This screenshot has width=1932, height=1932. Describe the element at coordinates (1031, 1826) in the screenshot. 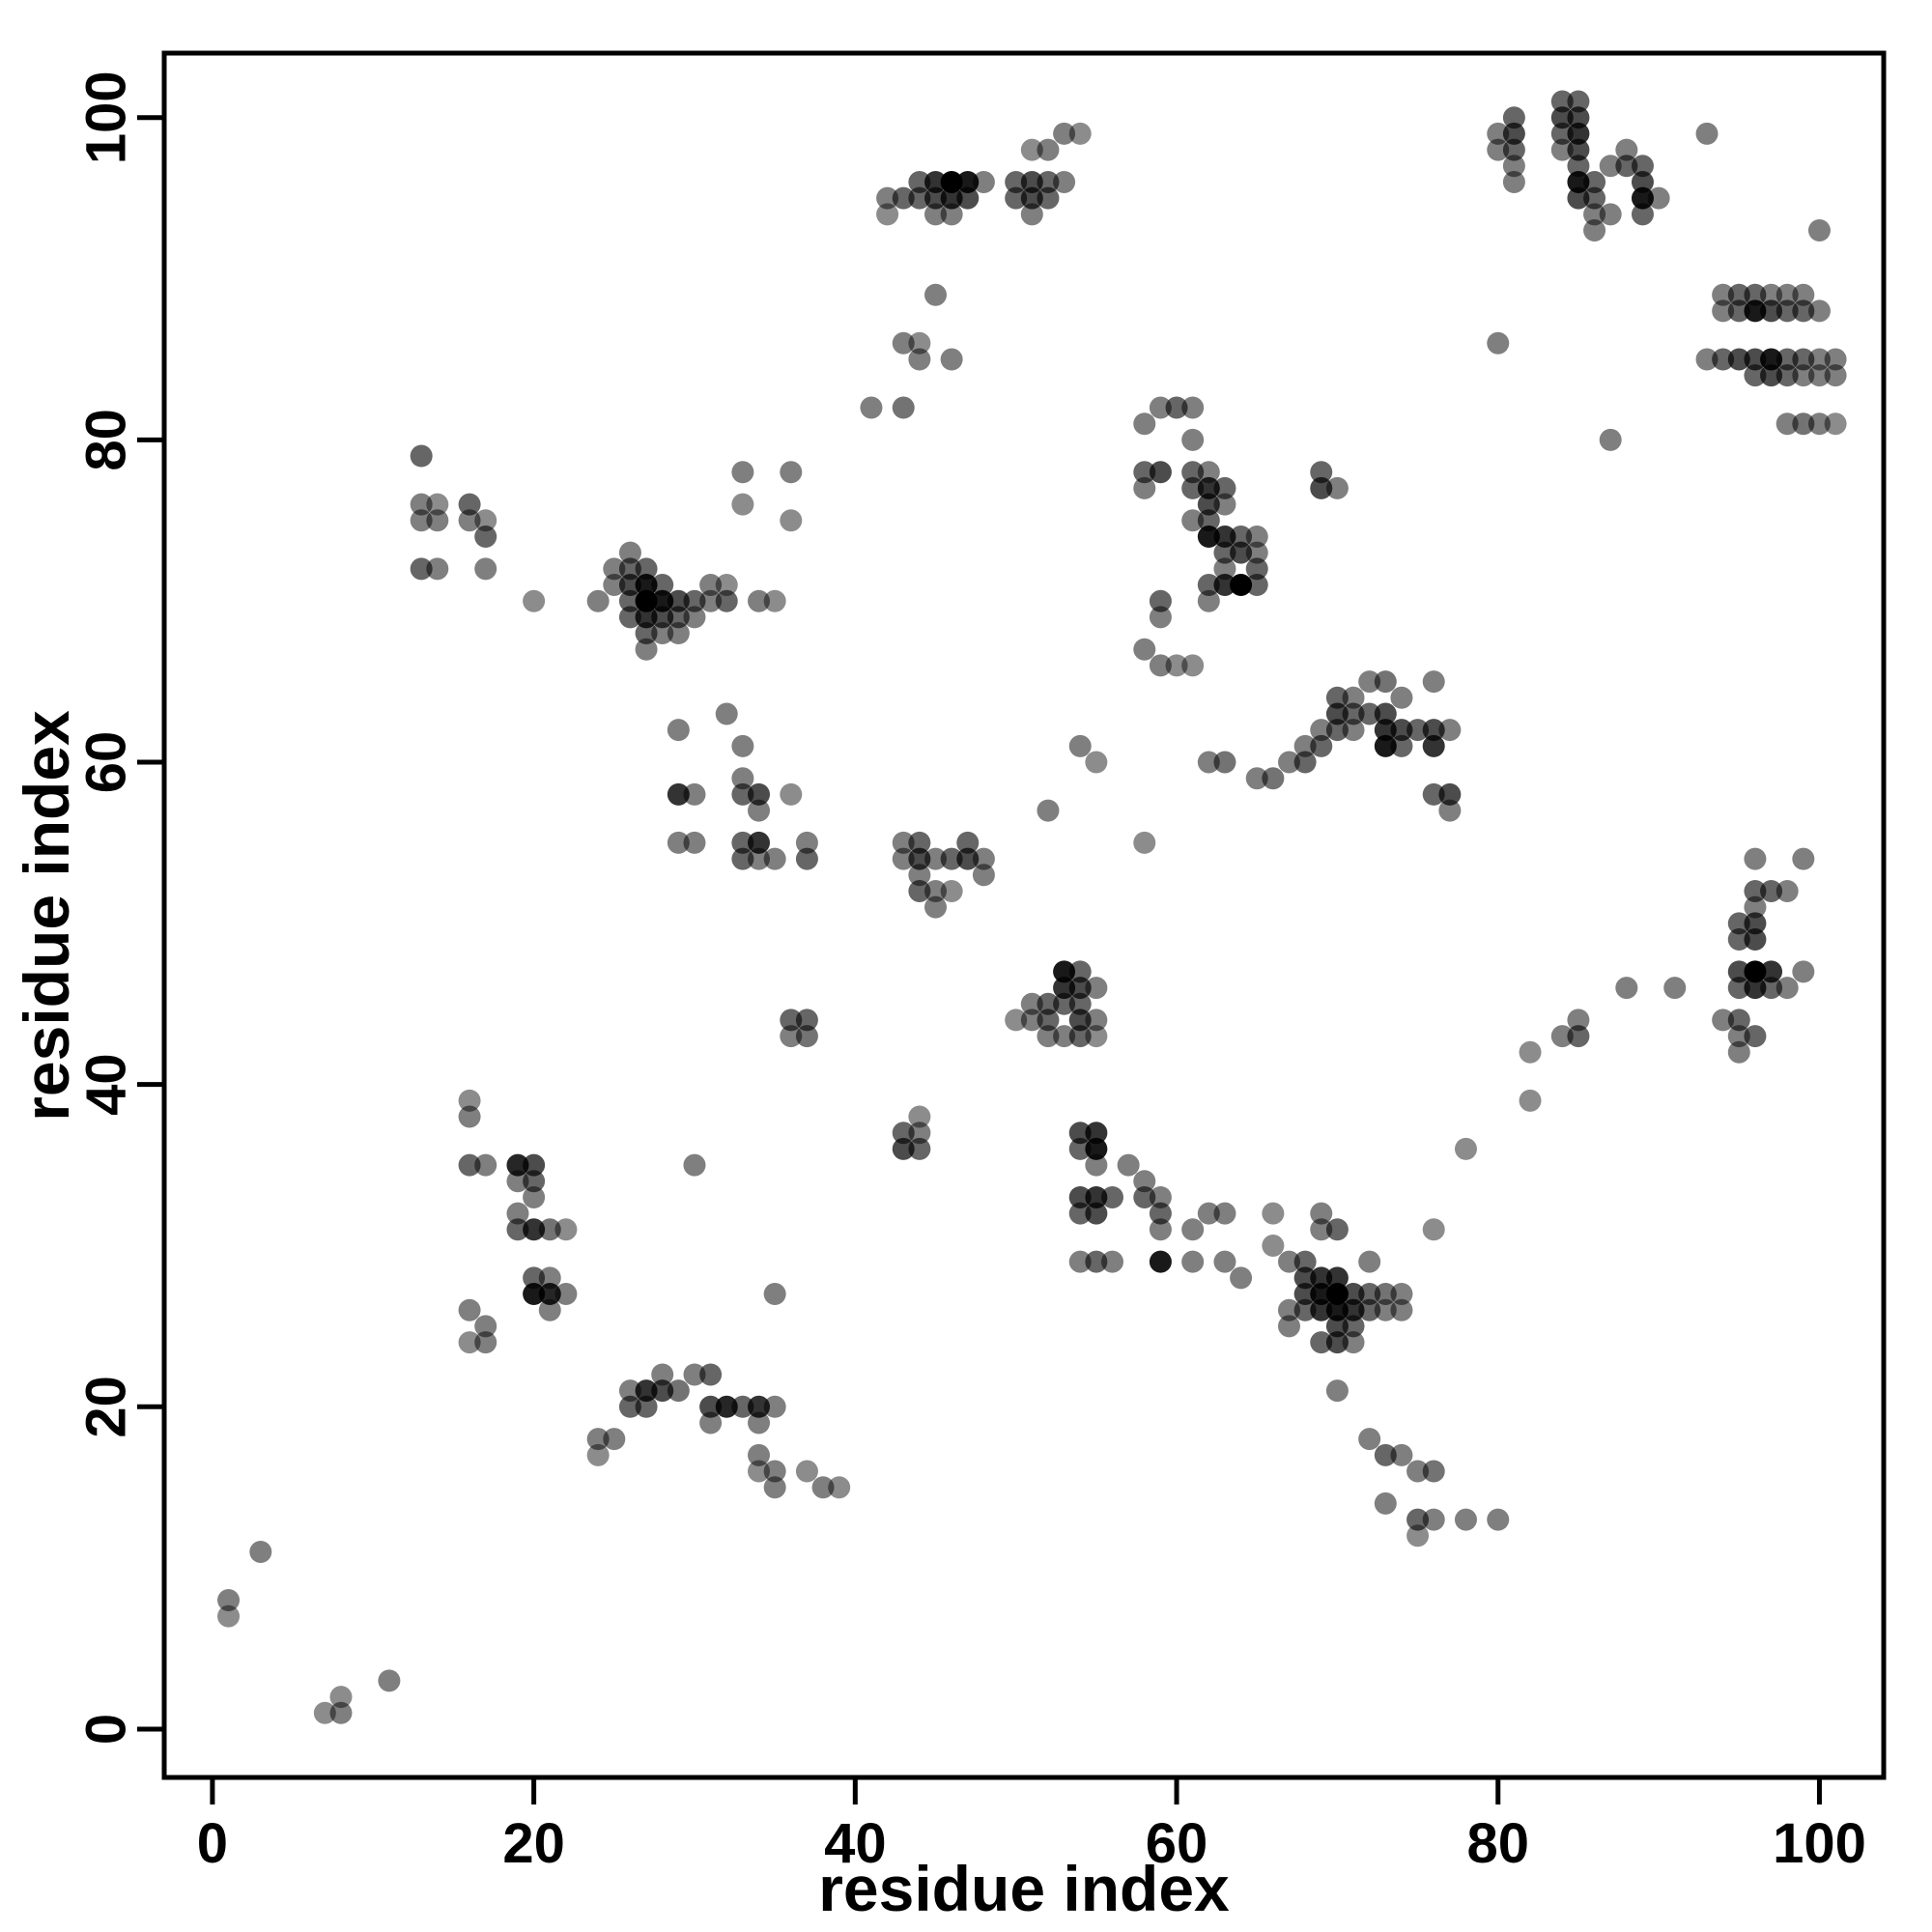

I see `x-axis: 0 20 40 60 80 100` at that location.